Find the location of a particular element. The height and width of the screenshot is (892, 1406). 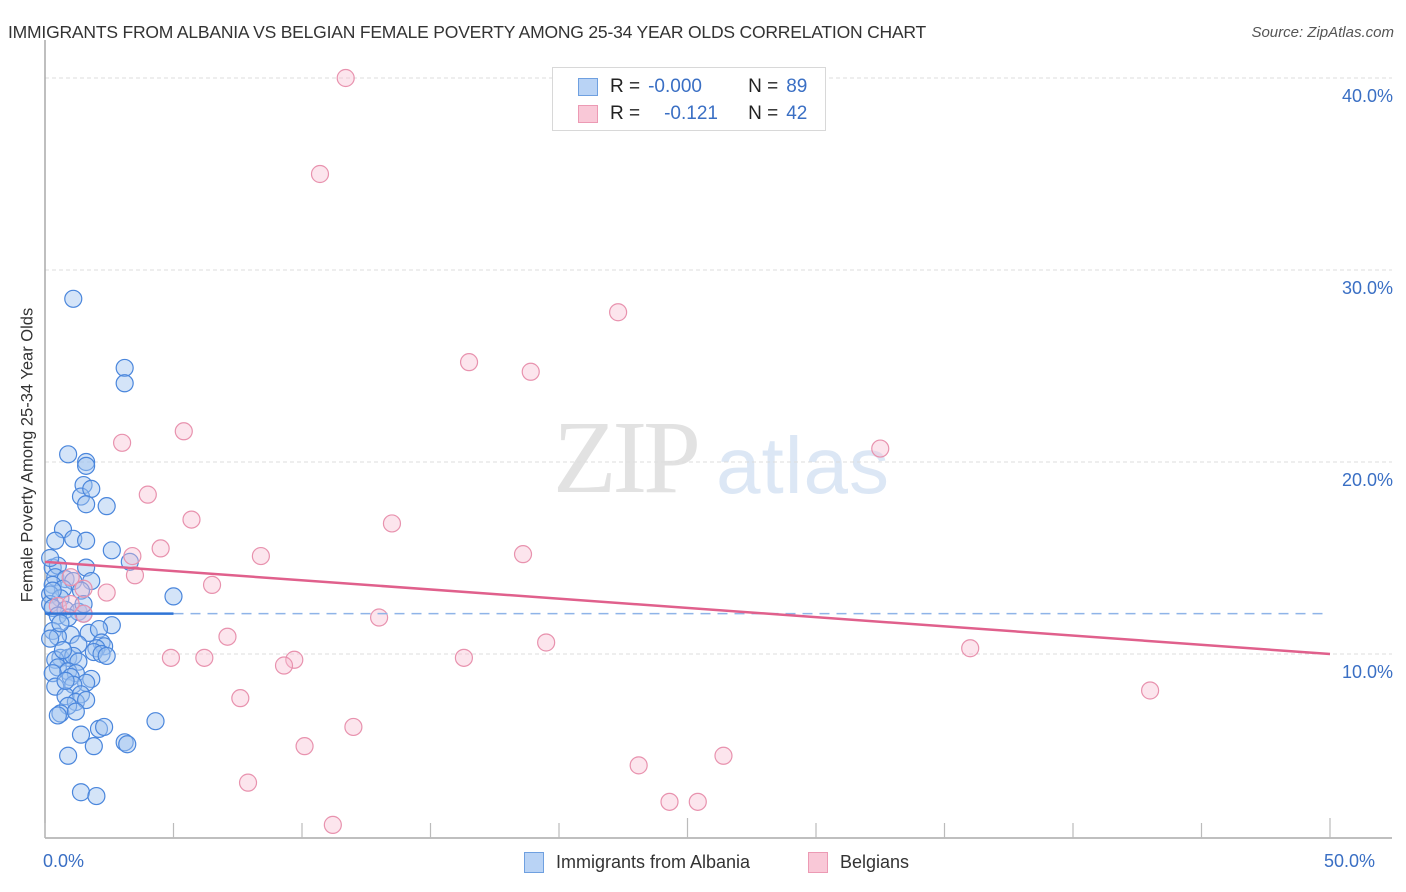

trend-lines is located at coordinates (687, 608).